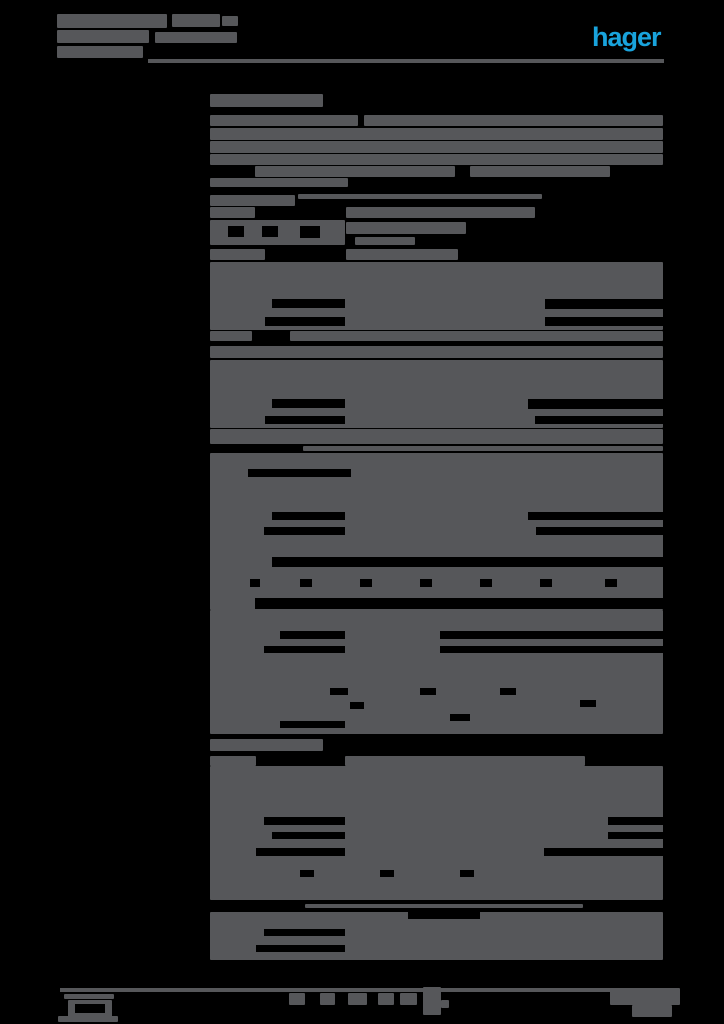 Image resolution: width=724 pixels, height=1024 pixels. I want to click on hager-logo: hager, so click(627, 37).